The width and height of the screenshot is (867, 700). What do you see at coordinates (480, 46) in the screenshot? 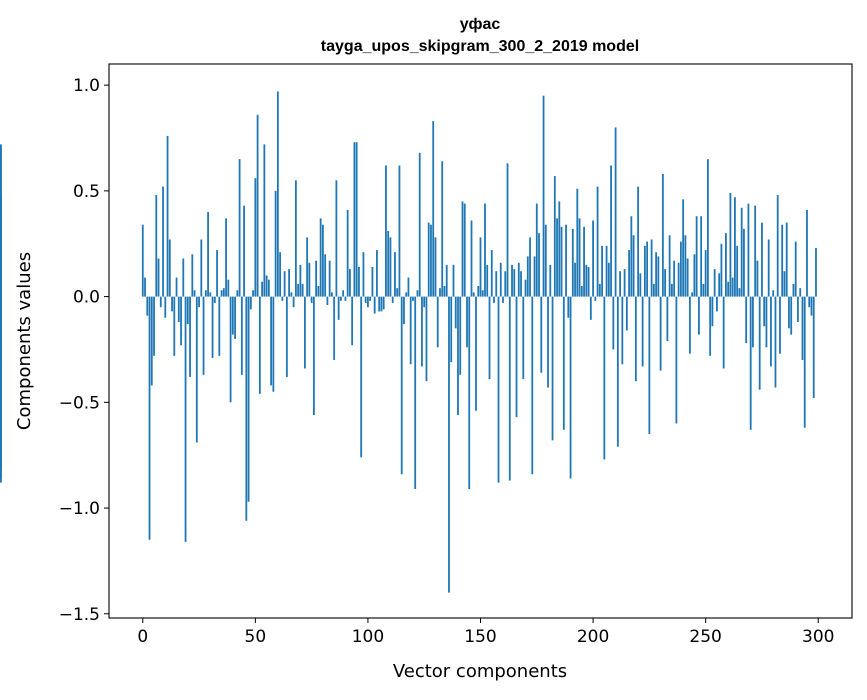
I see `chart-subtitle: tayga_upos_skipgram_300_2_2019 model` at bounding box center [480, 46].